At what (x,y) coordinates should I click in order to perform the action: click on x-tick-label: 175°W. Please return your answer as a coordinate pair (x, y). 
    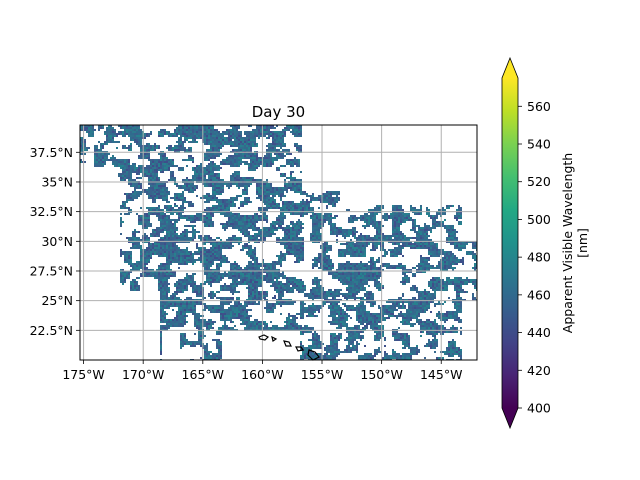
    Looking at the image, I should click on (83, 374).